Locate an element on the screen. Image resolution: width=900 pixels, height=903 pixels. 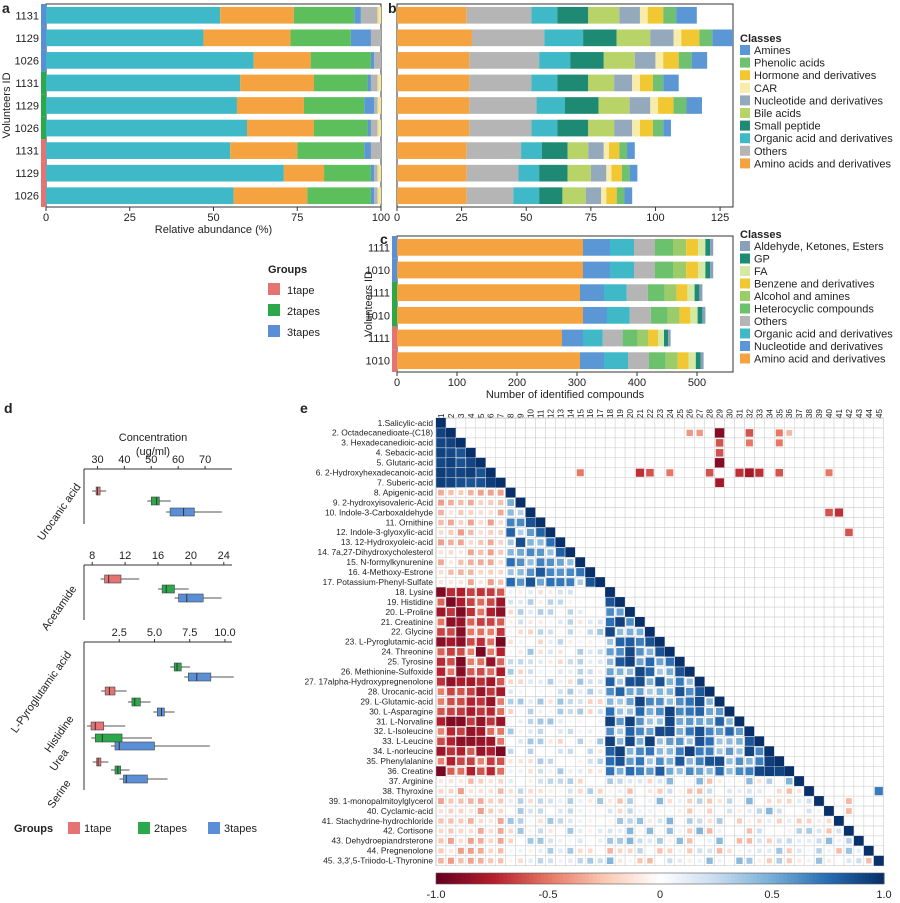
plot-frame is located at coordinates (565, 304).